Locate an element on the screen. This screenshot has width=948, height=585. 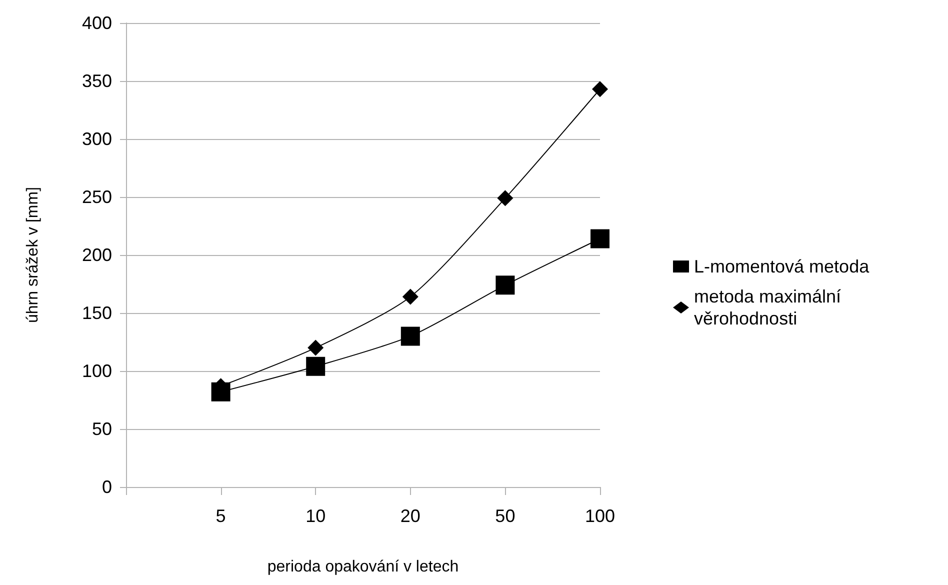
x-tick-label: 5 is located at coordinates (221, 516).